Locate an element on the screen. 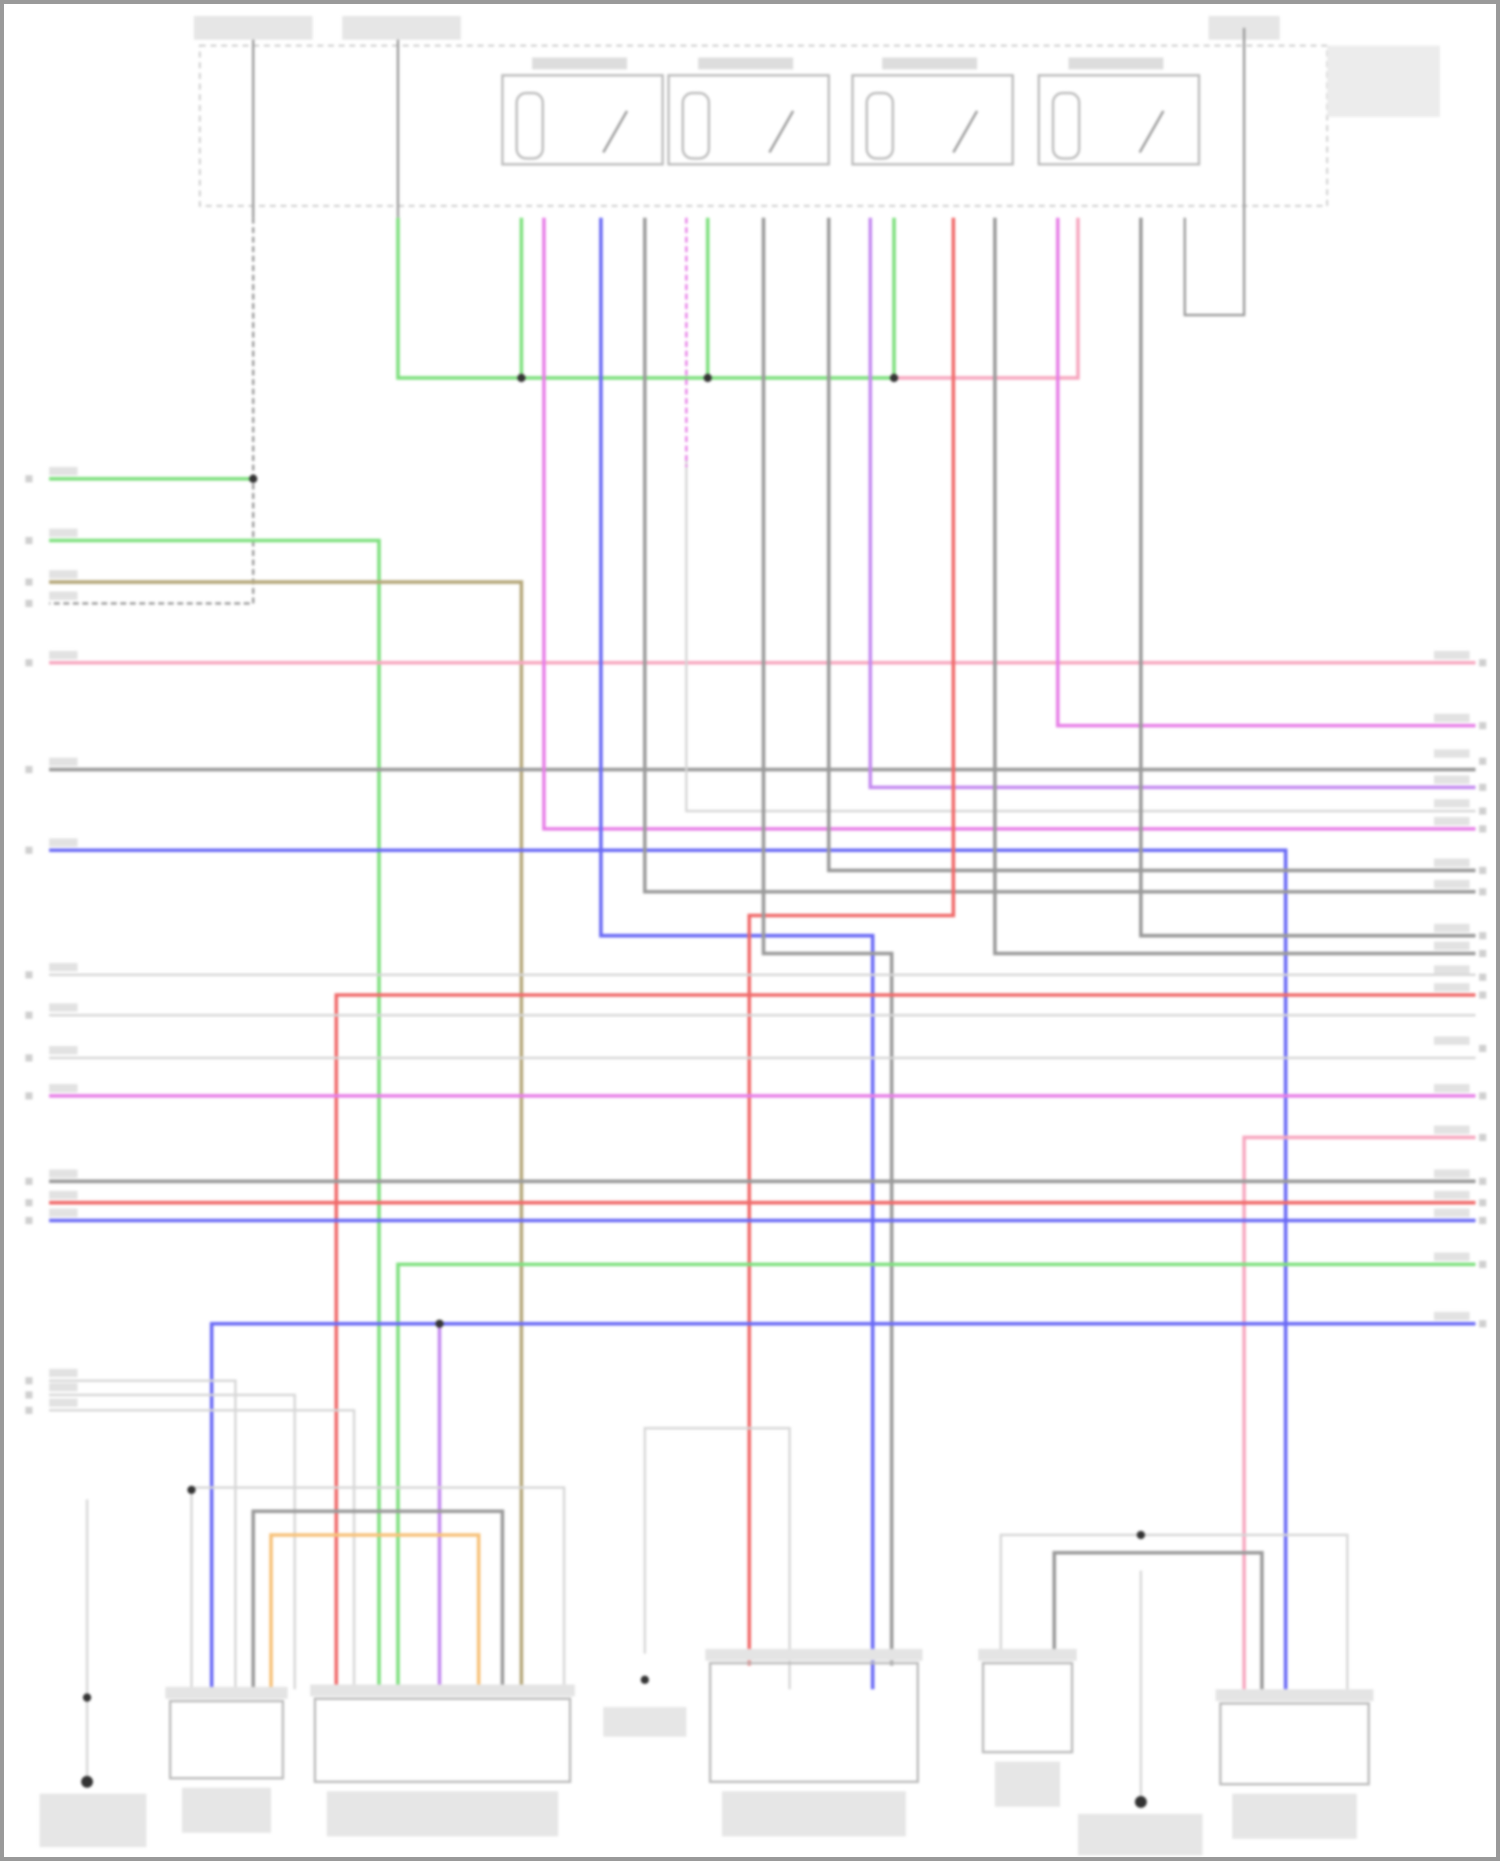 The width and height of the screenshot is (1500, 1865). wire-red is located at coordinates (851, 941).